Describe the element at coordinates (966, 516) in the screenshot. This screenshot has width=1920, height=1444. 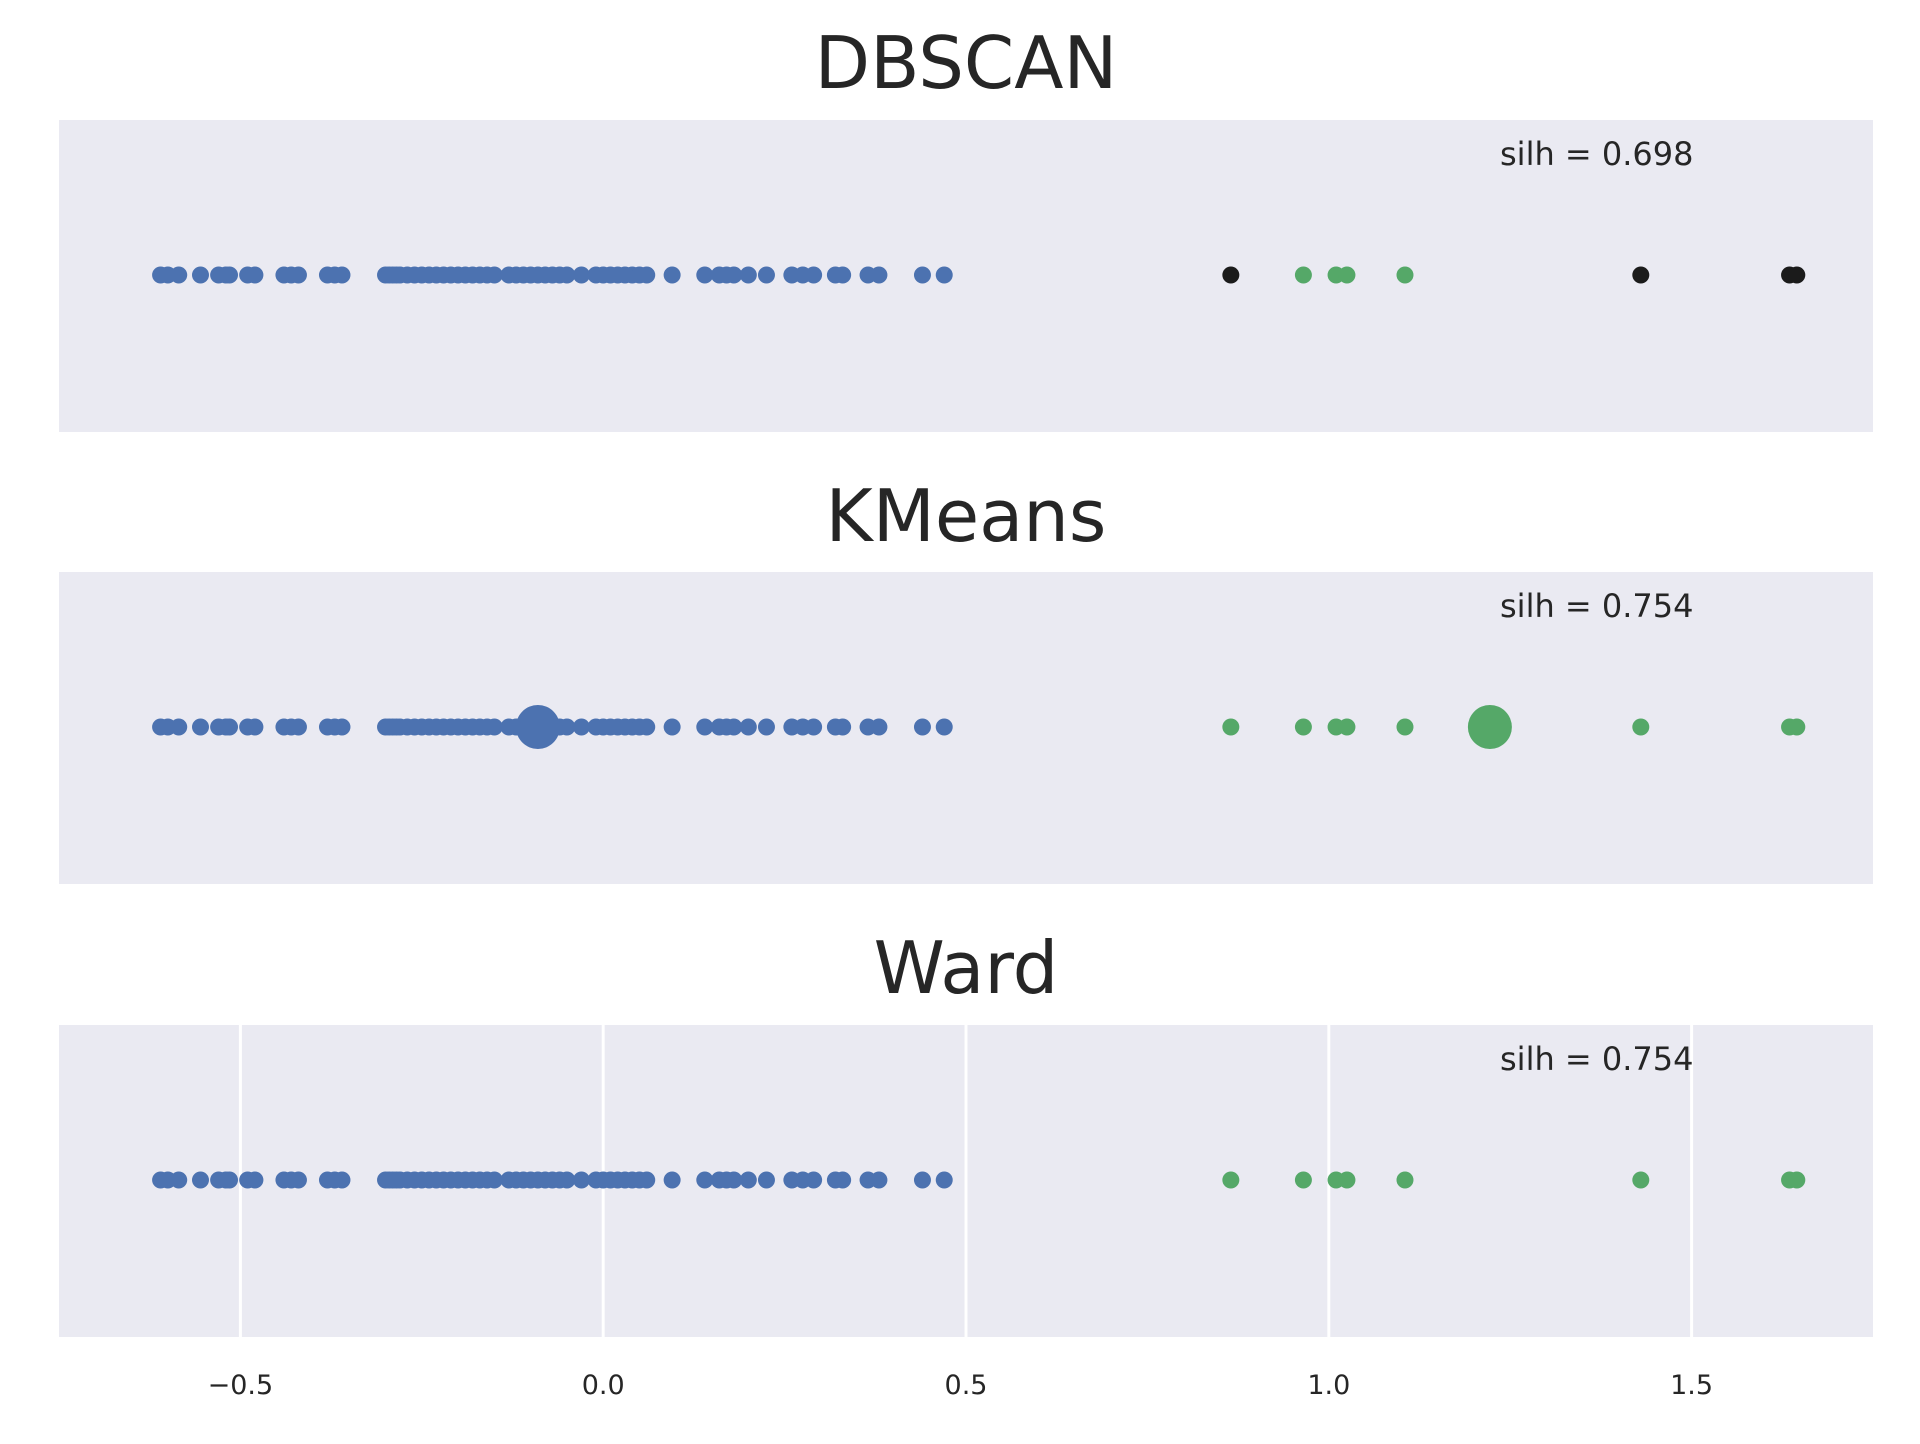
I see `panel-title: KMeans` at that location.